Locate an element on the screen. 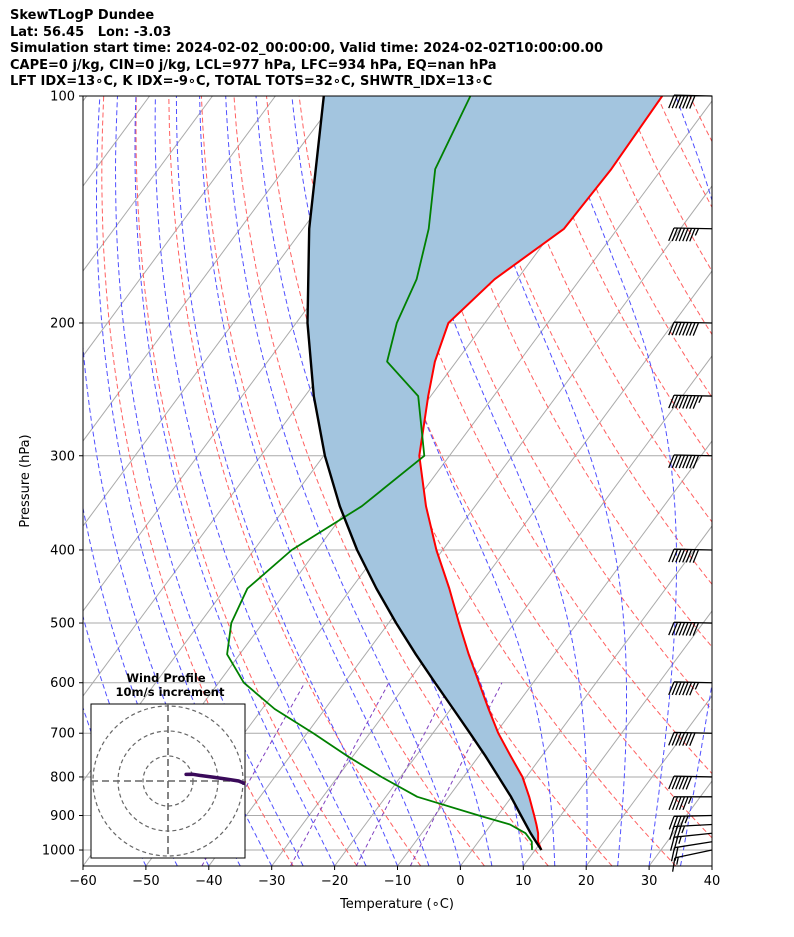  y-tick-label: 700 is located at coordinates (62, 734).